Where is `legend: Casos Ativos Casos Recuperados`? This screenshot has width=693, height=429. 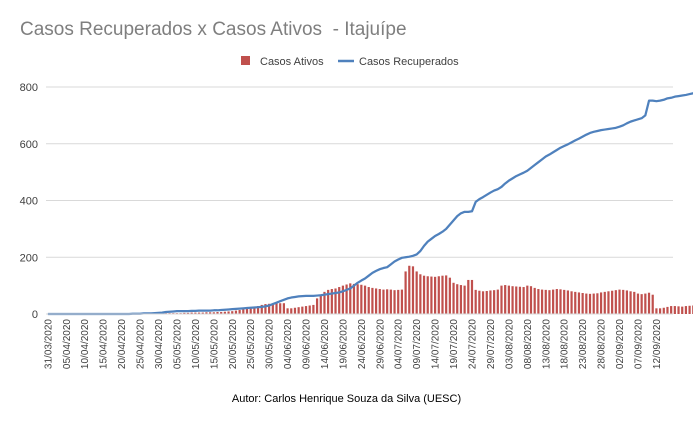 legend: Casos Ativos Casos Recuperados is located at coordinates (350, 62).